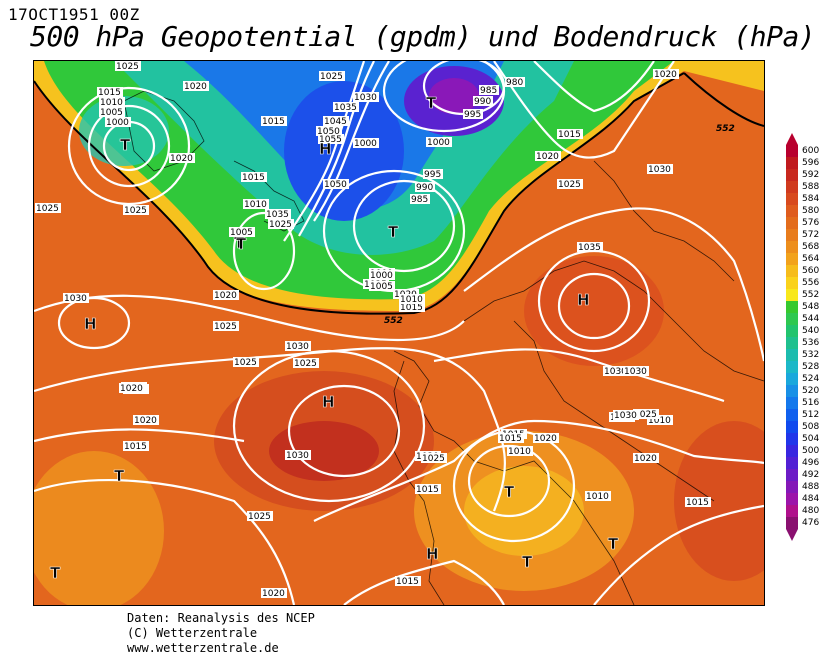  Describe the element at coordinates (811, 259) in the screenshot. I see `legend-tick-label: 564` at that location.